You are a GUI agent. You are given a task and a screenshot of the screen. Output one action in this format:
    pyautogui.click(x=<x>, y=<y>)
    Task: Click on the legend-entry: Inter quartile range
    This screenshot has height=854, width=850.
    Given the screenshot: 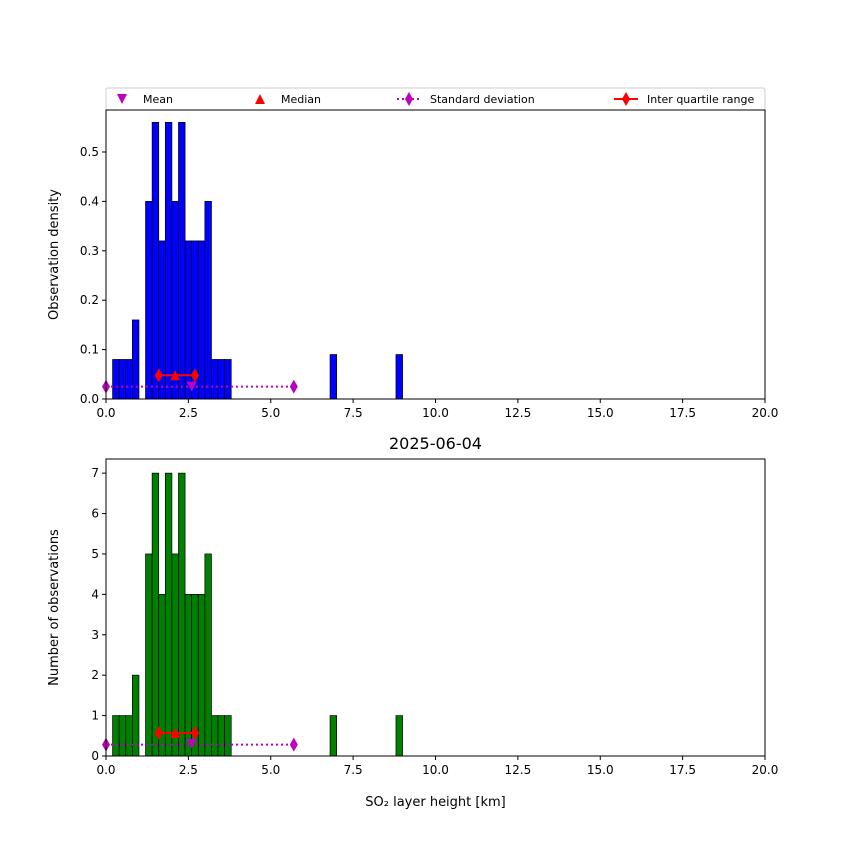 What is the action you would take?
    pyautogui.click(x=684, y=99)
    